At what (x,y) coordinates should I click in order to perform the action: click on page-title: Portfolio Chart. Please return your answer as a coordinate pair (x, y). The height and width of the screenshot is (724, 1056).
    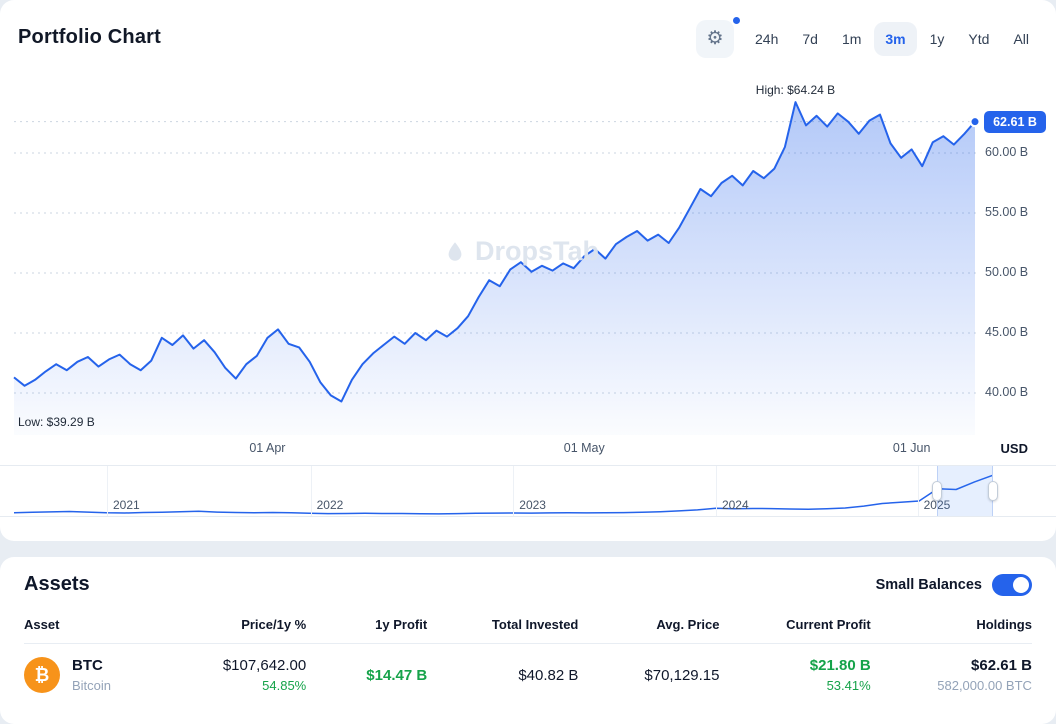
    Looking at the image, I should click on (89, 37).